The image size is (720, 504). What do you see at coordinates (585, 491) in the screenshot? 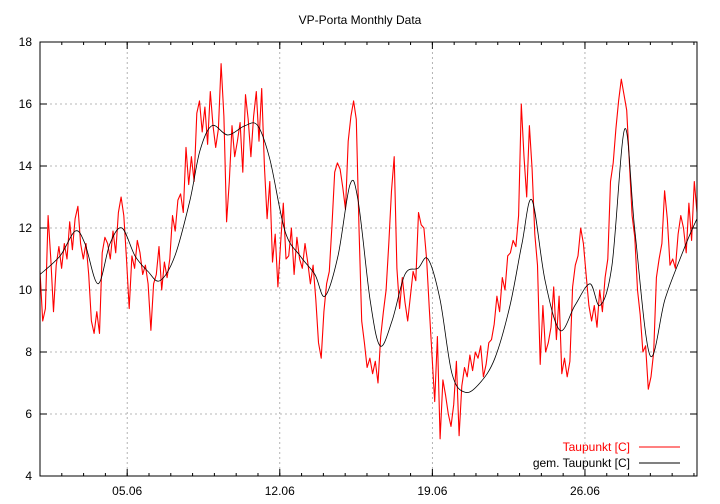
I see `x-tick-label: 26.06` at bounding box center [585, 491].